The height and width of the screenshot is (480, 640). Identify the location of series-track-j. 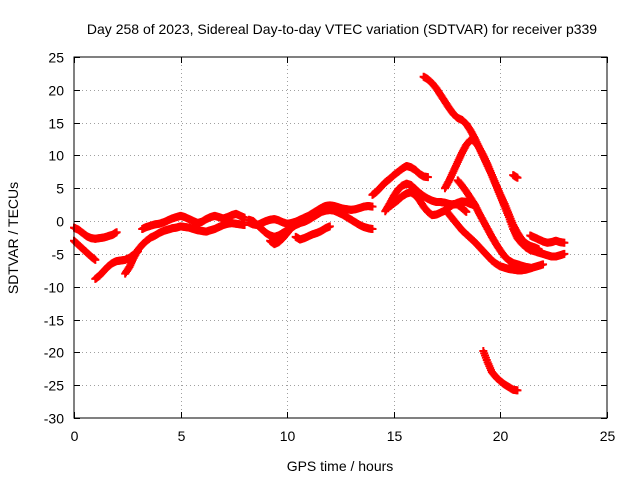
(400, 180).